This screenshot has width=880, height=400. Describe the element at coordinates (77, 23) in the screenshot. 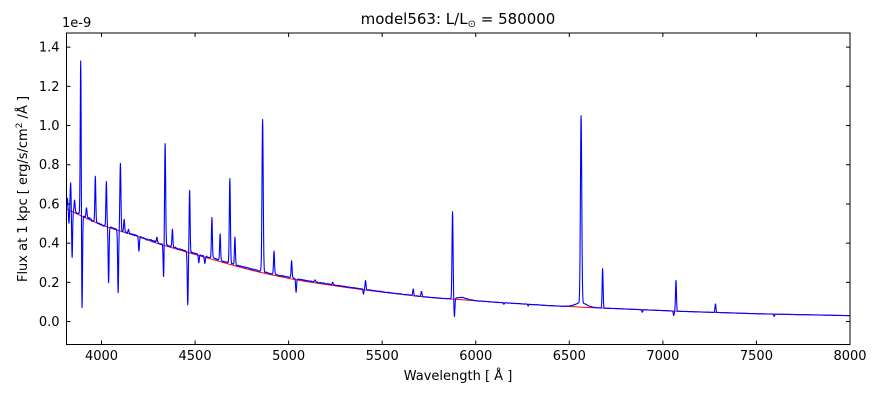

I see `y-axis-offset-label: 1e-9` at that location.